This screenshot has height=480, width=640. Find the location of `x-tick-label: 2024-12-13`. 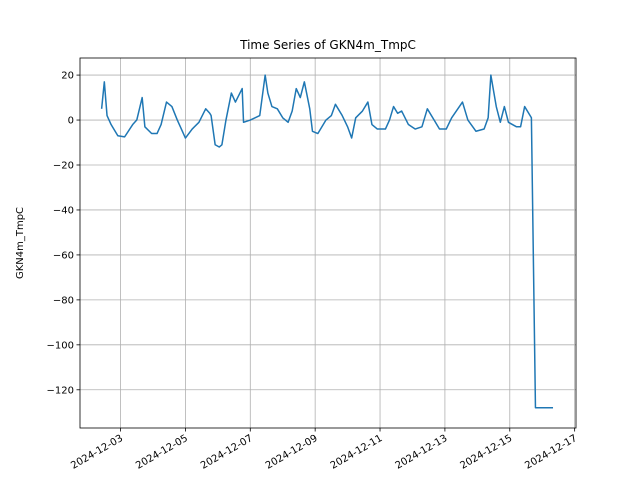

x-tick-label: 2024-12-13 is located at coordinates (422, 452).